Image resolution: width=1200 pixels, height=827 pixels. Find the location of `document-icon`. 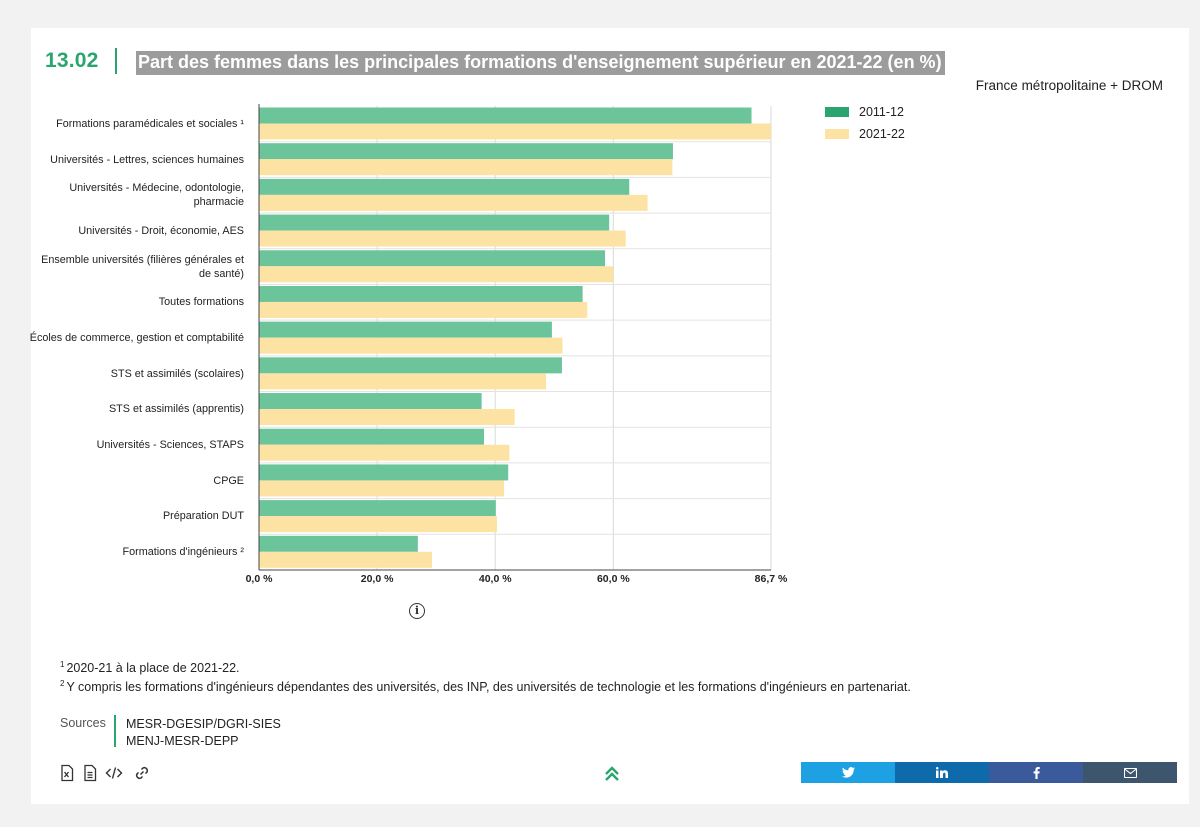

document-icon is located at coordinates (90, 773).